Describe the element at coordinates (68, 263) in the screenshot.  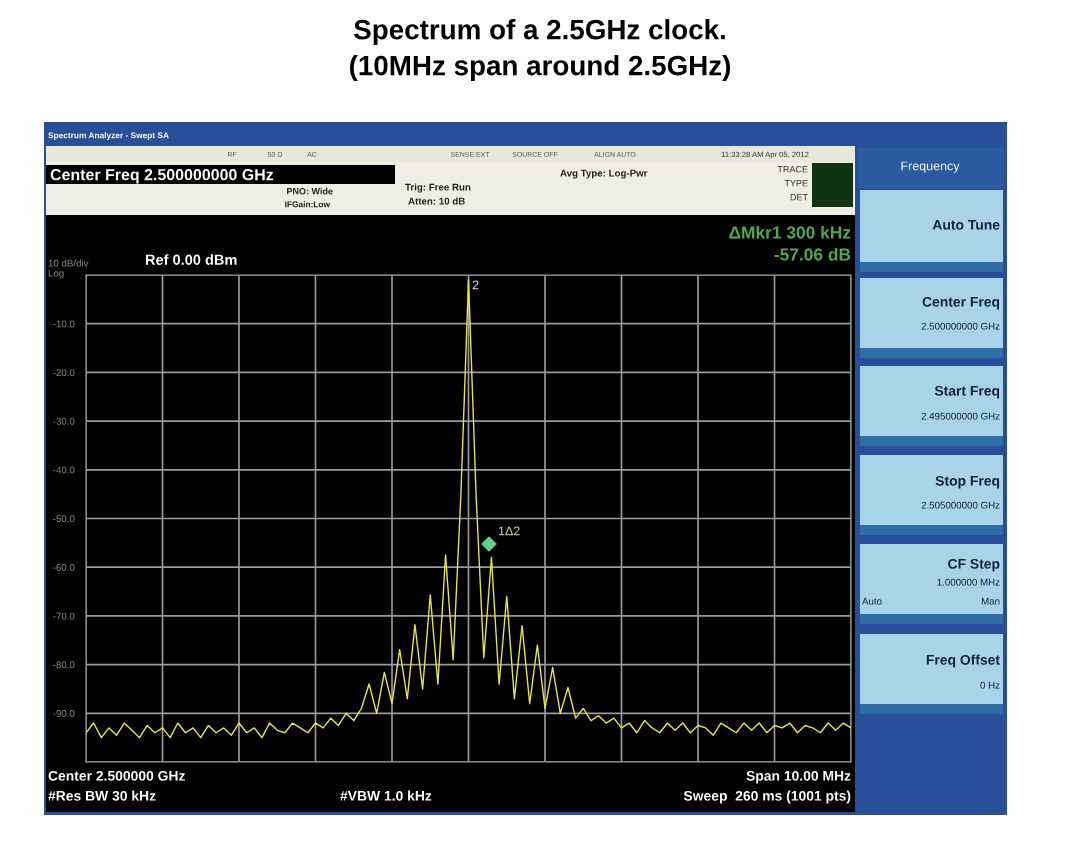
I see `text: 10 dB/div` at that location.